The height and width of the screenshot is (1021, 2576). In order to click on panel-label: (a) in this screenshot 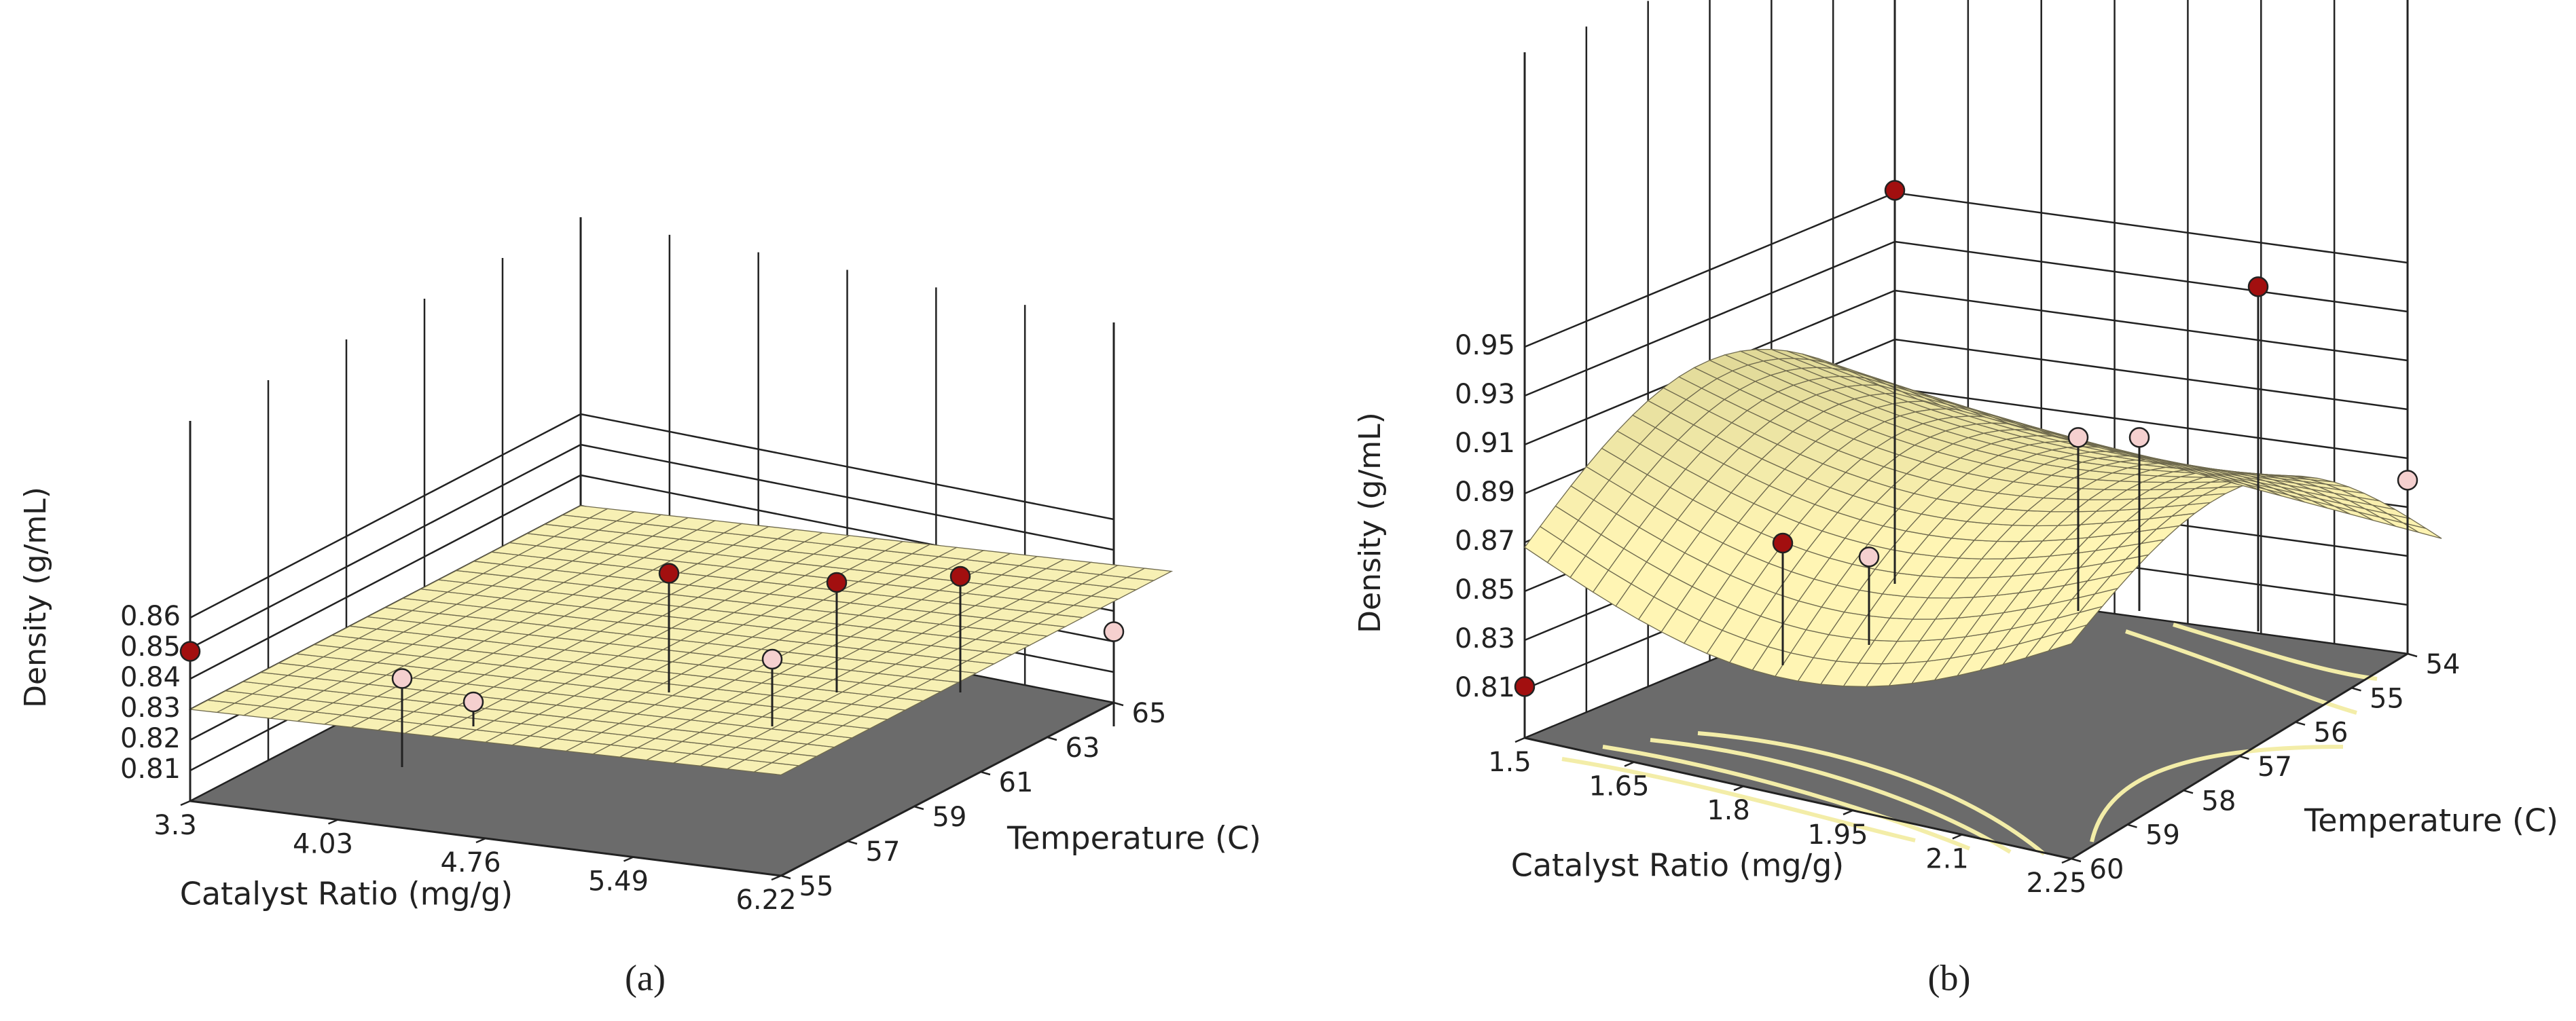, I will do `click(645, 978)`.